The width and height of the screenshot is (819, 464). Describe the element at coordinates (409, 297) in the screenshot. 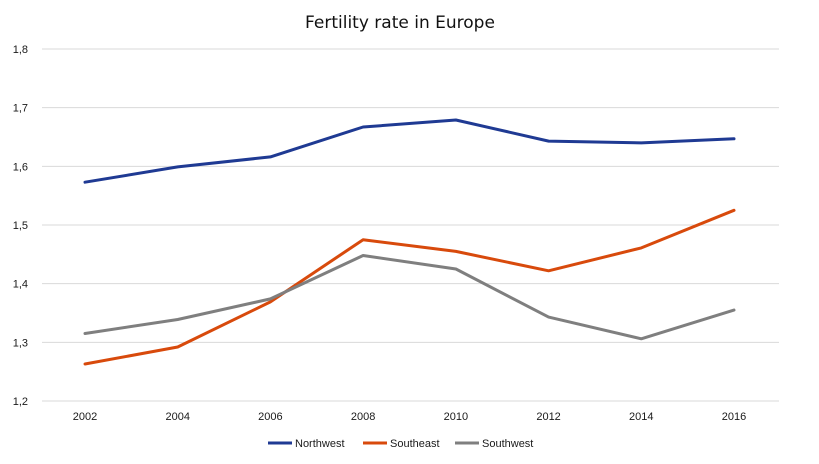

I see `series-line-southwest` at that location.